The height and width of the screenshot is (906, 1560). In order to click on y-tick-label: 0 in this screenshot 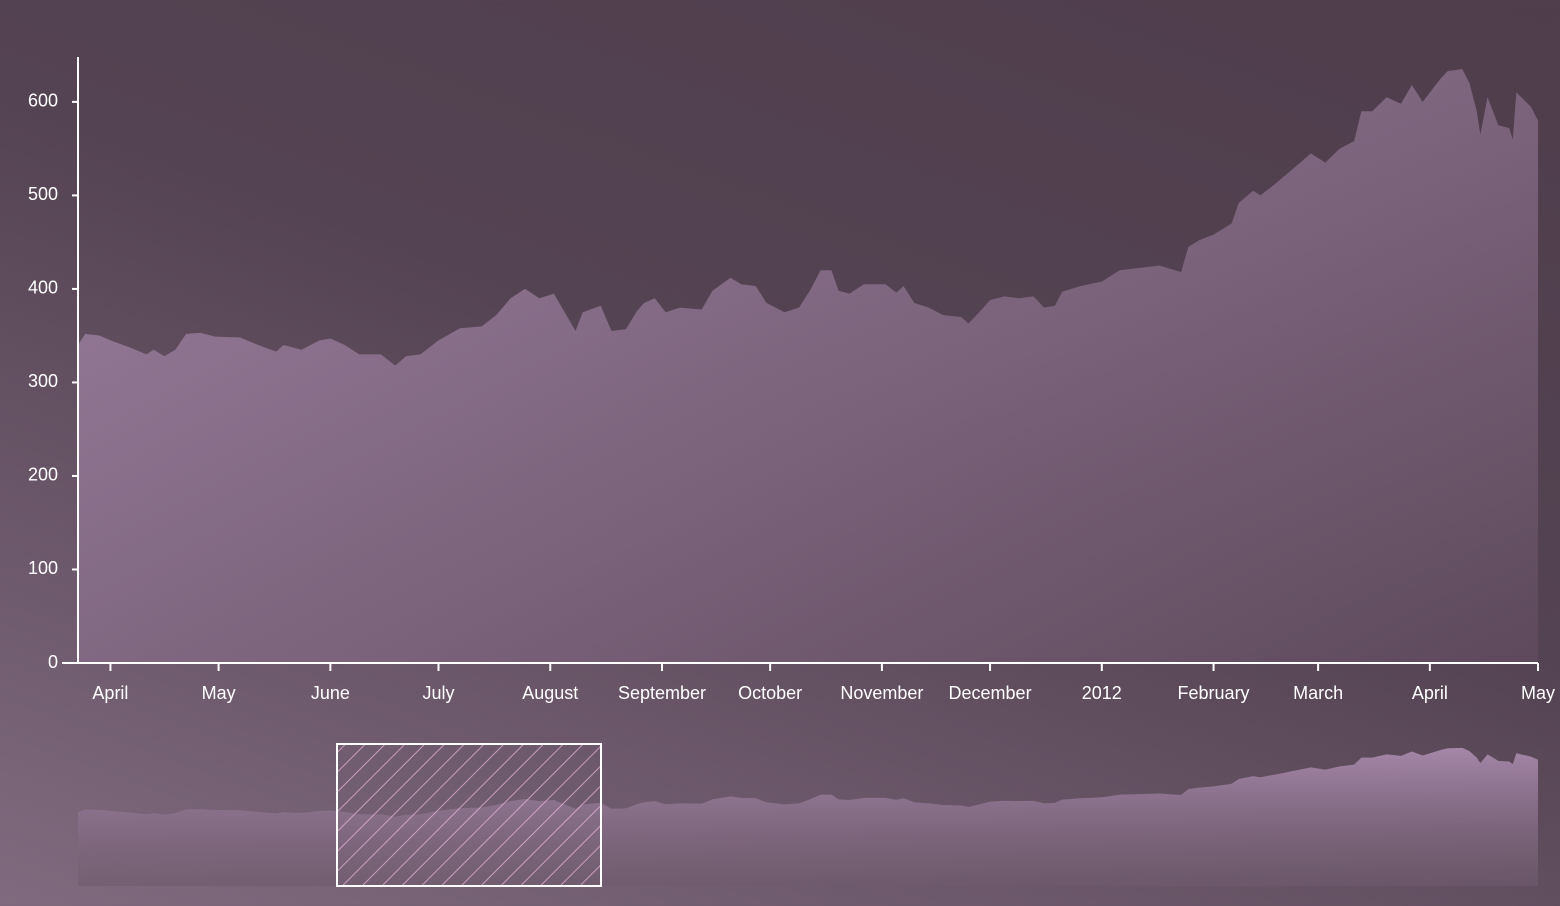, I will do `click(53, 662)`.